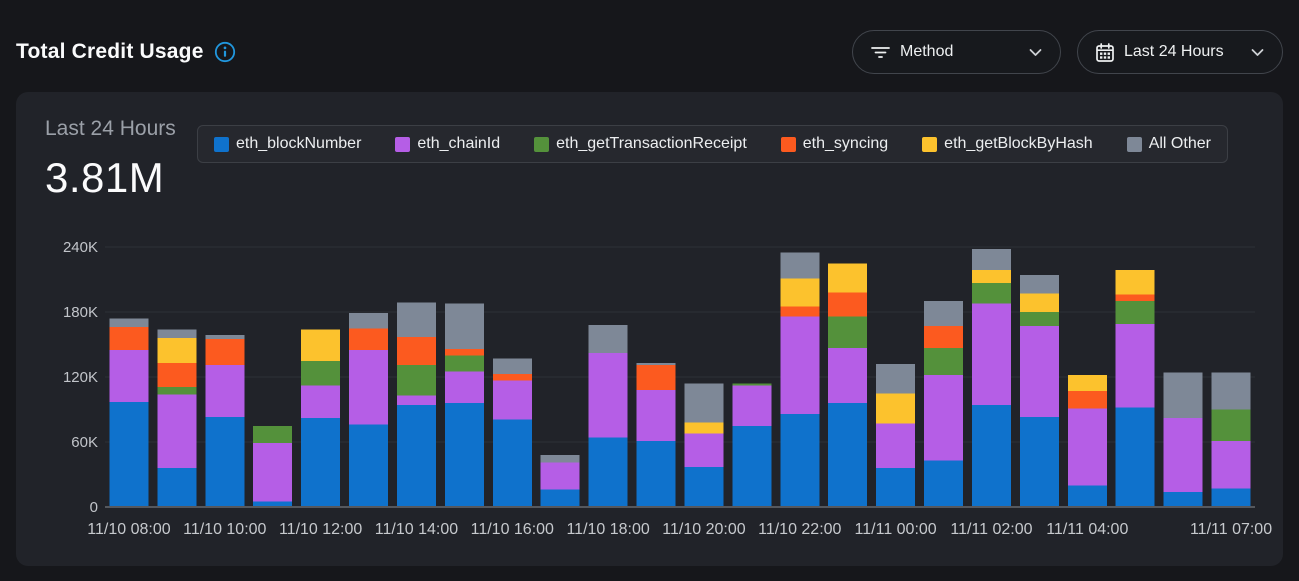 The image size is (1299, 581). I want to click on info-icon, so click(225, 52).